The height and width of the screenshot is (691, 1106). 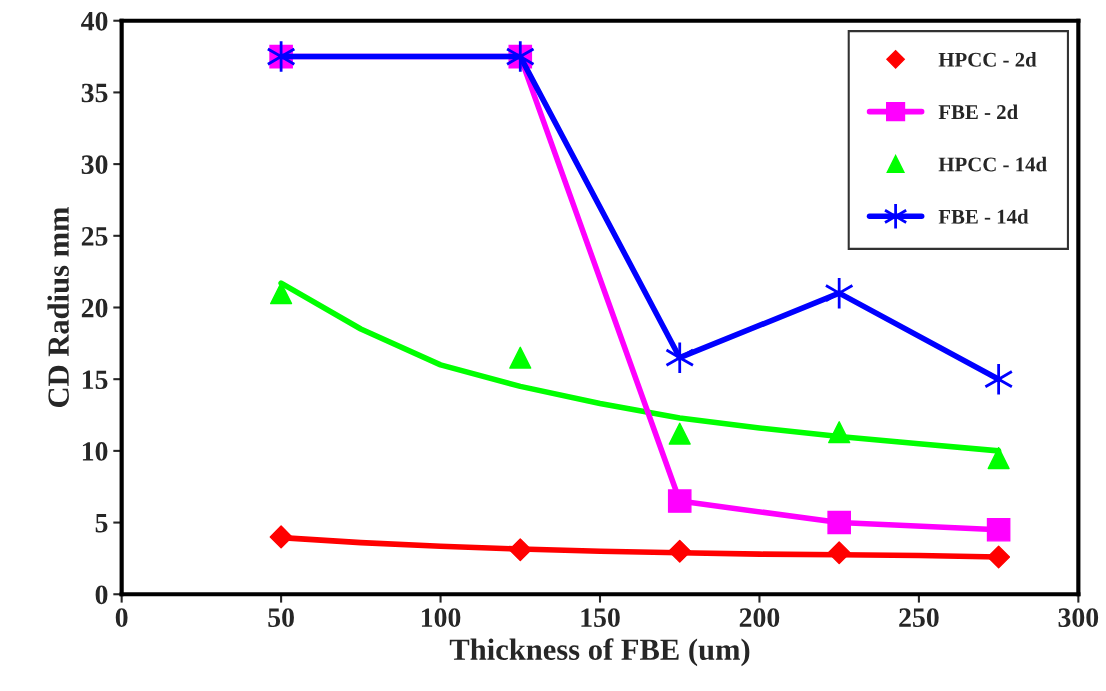 What do you see at coordinates (58, 307) in the screenshot?
I see `y-axis-title: CD Radius mm` at bounding box center [58, 307].